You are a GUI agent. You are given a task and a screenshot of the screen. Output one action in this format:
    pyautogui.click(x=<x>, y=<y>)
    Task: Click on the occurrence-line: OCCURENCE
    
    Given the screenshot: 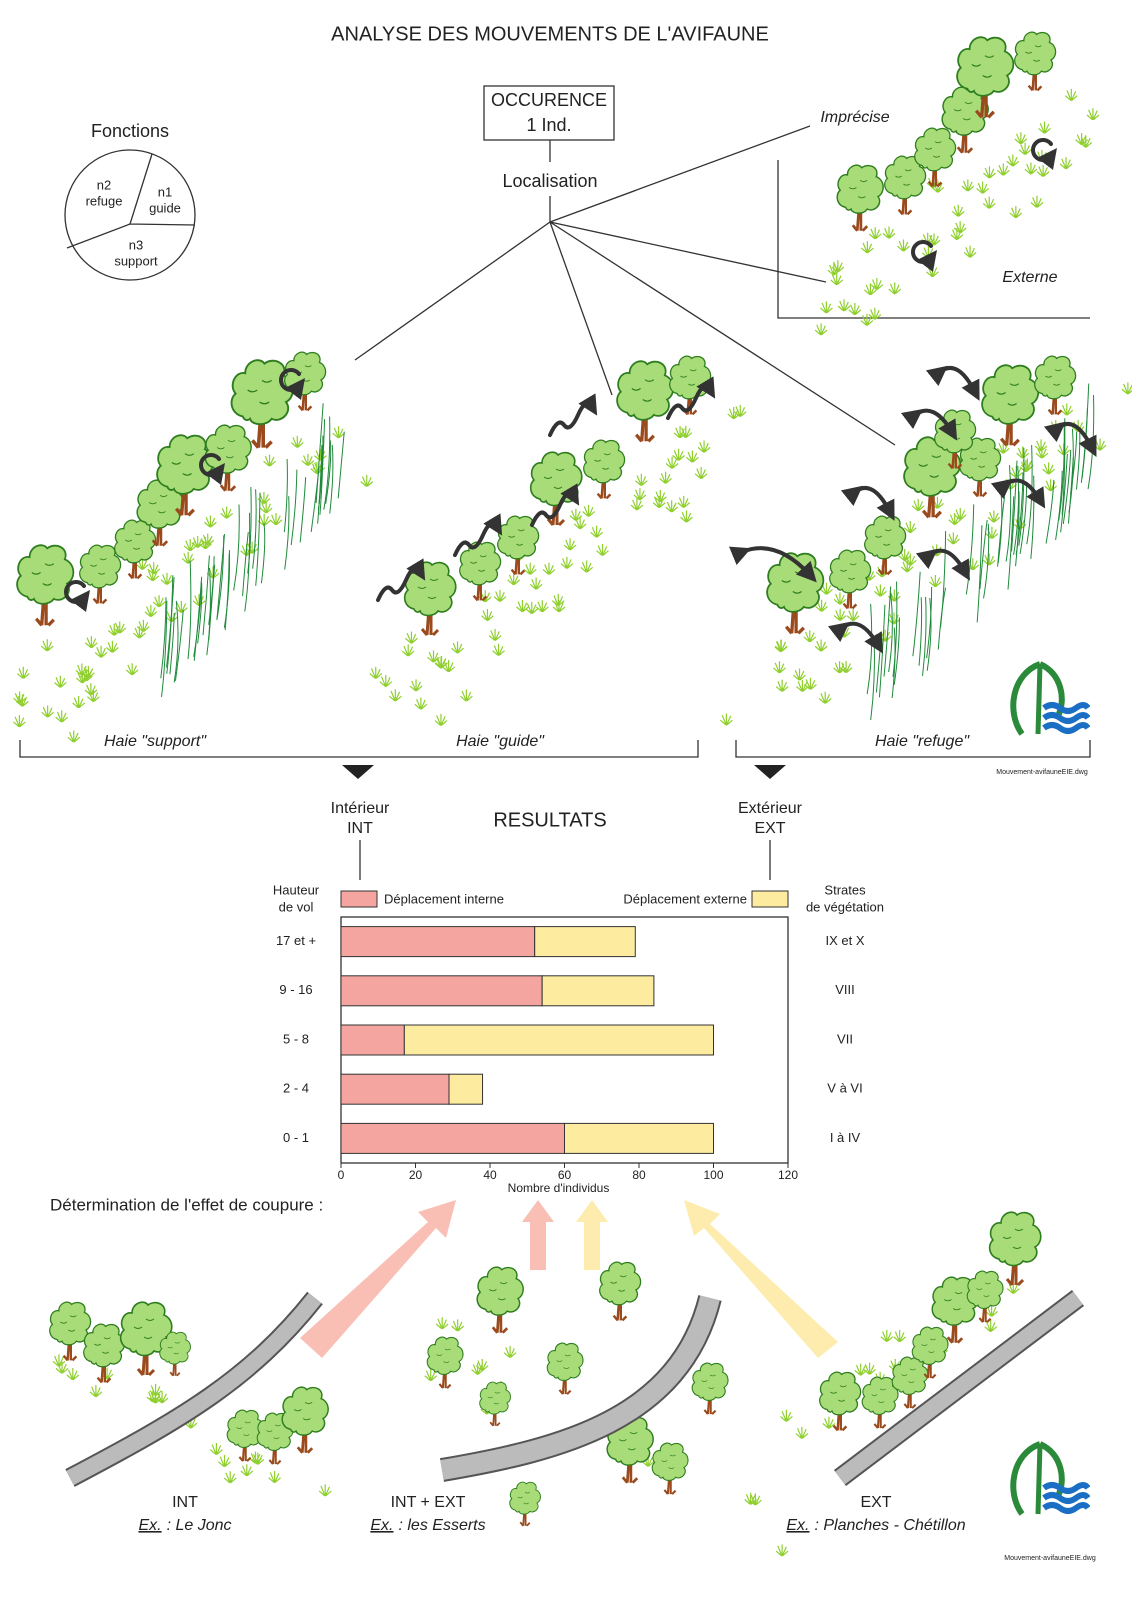 What is the action you would take?
    pyautogui.click(x=549, y=100)
    